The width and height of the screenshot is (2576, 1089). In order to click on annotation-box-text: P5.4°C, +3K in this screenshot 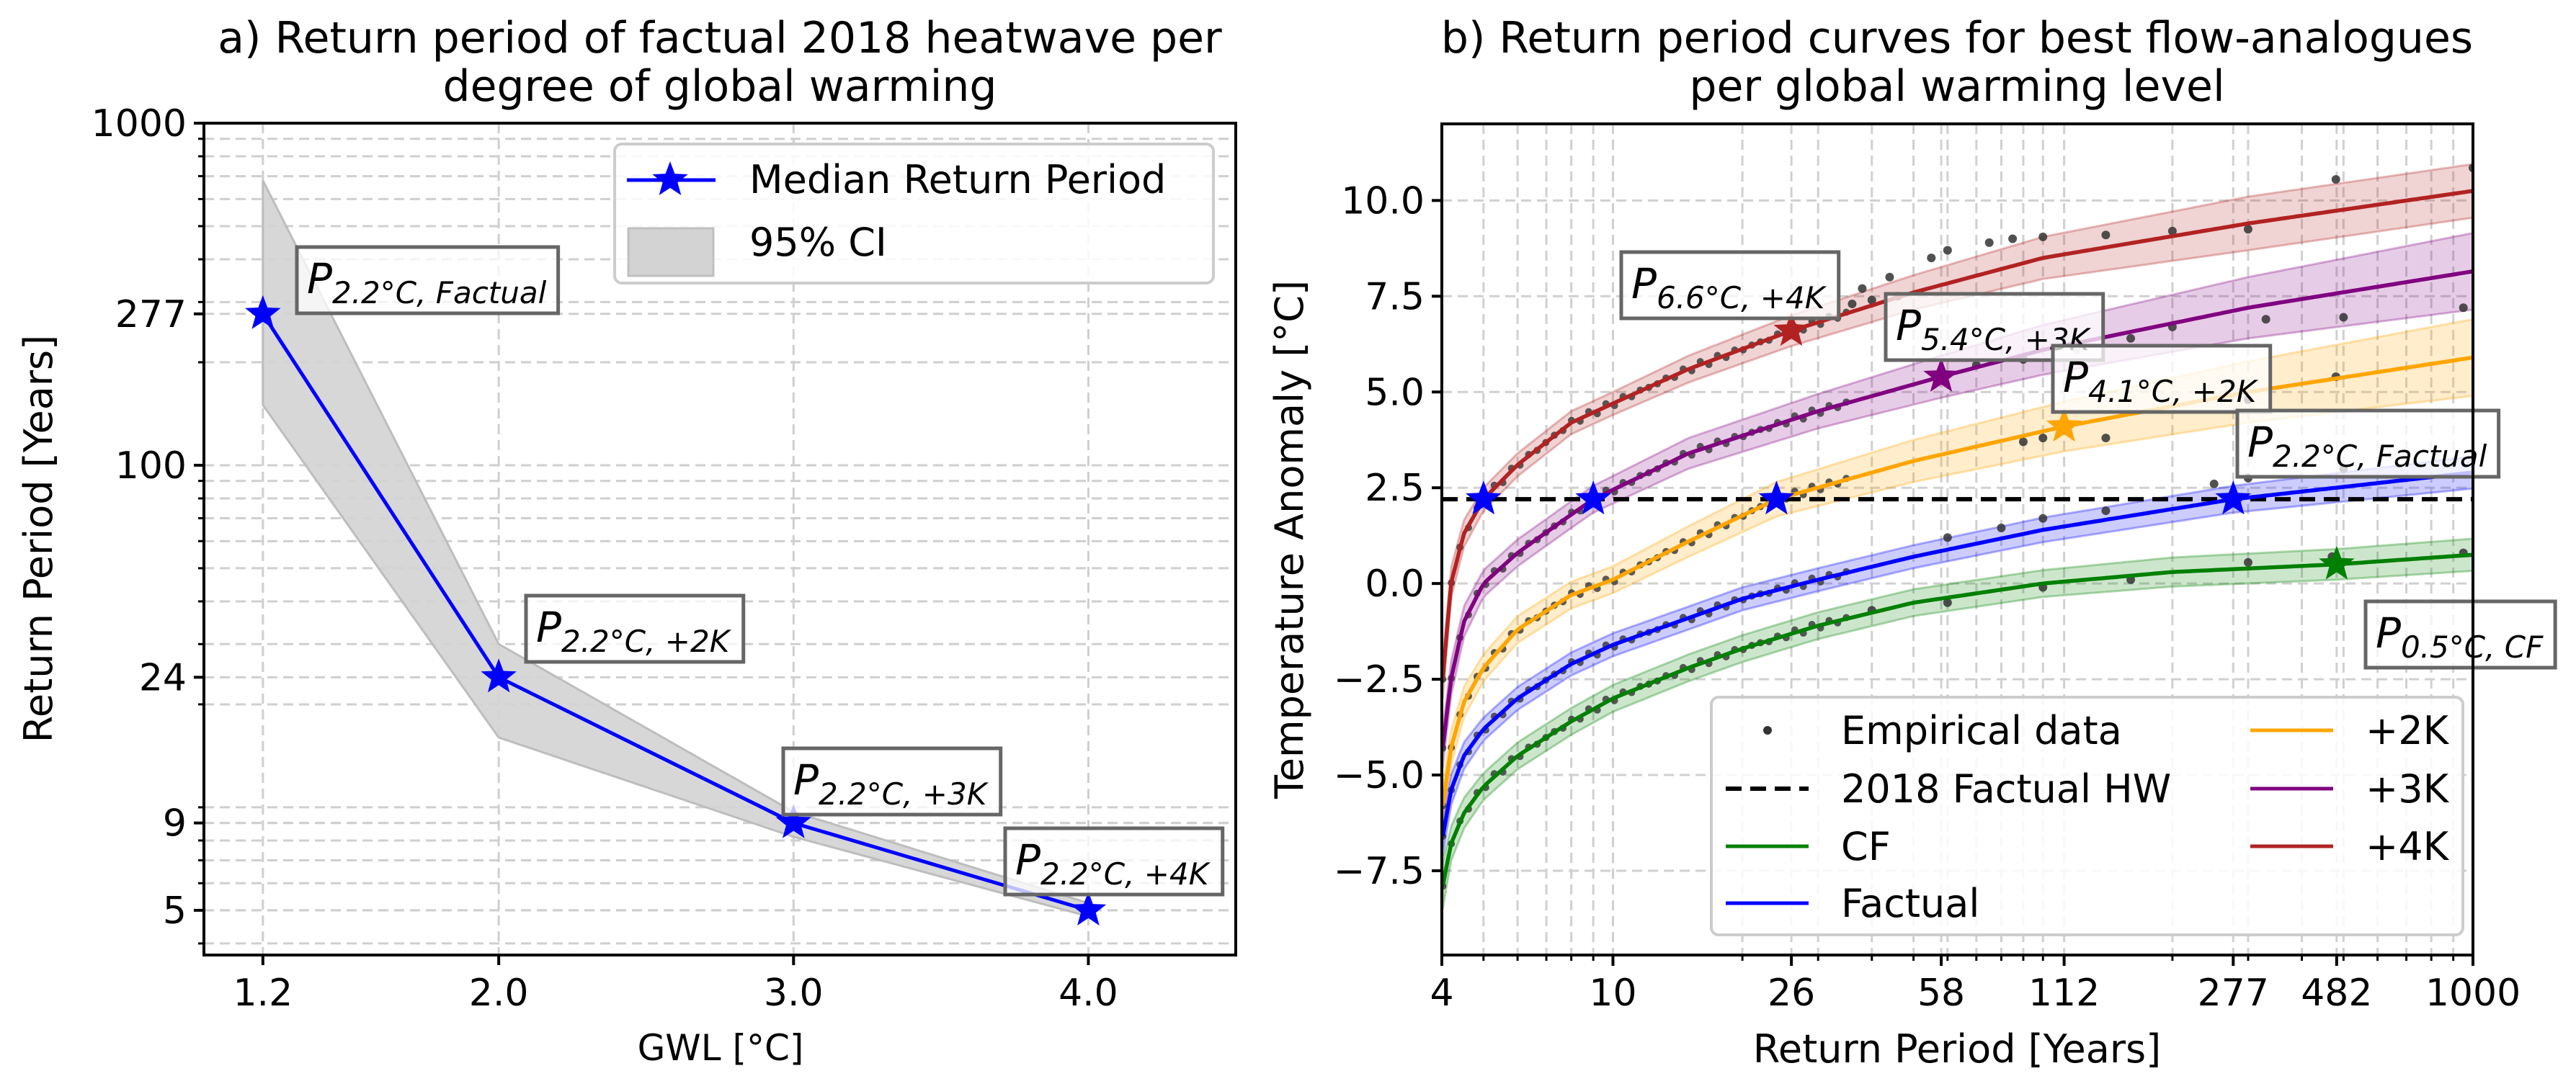, I will do `click(1994, 329)`.